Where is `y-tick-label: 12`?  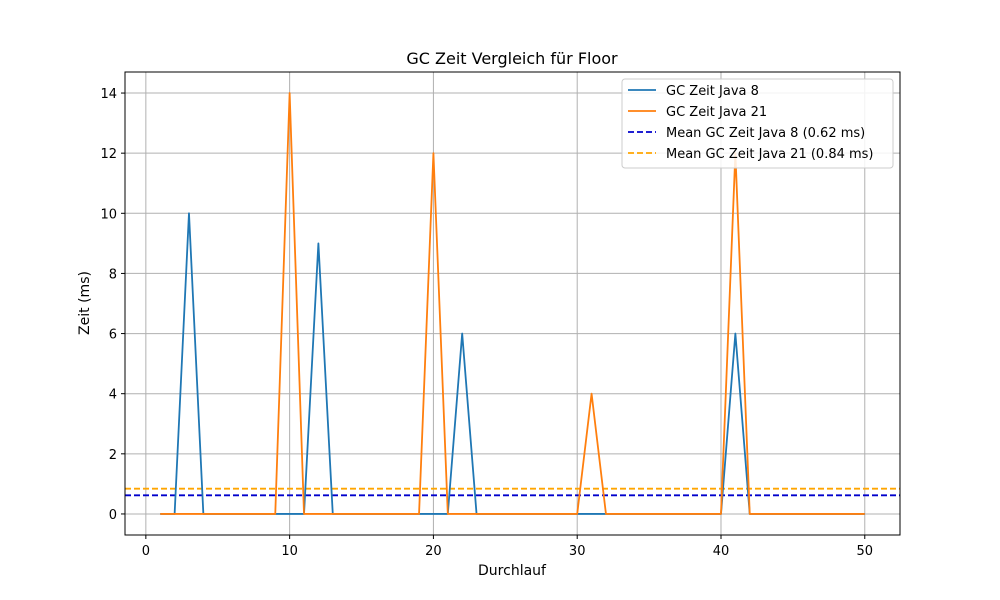 y-tick-label: 12 is located at coordinates (108, 154).